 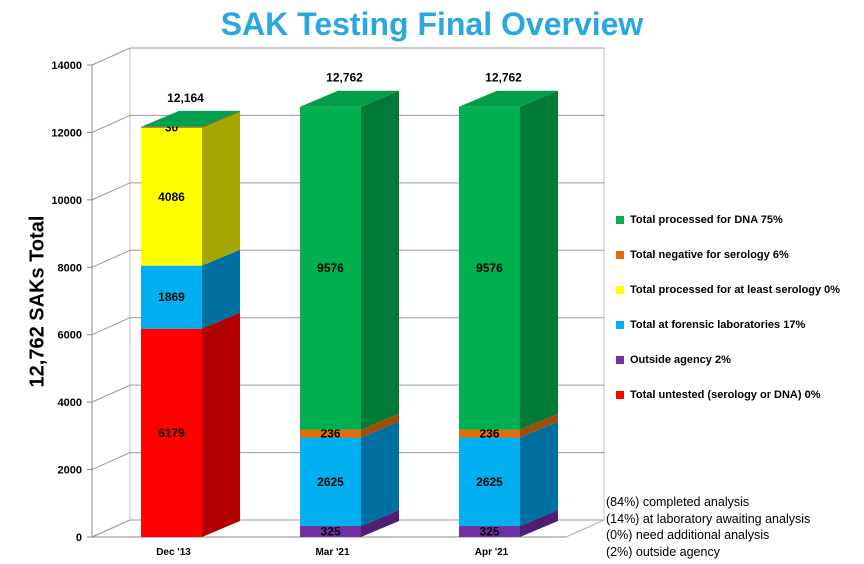 I want to click on x-tick-label: Dec '13, so click(x=173, y=552).